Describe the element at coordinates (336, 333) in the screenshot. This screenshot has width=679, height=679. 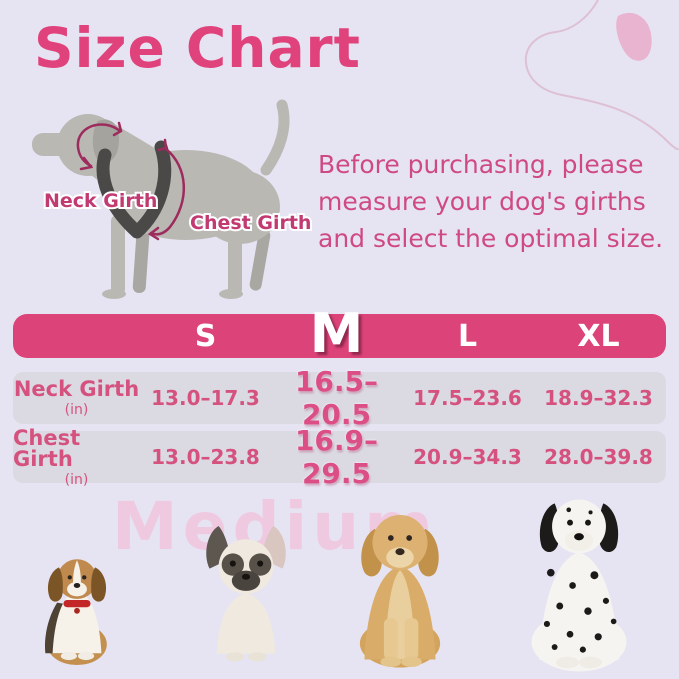
I see `size-column-m-highlighted: M` at that location.